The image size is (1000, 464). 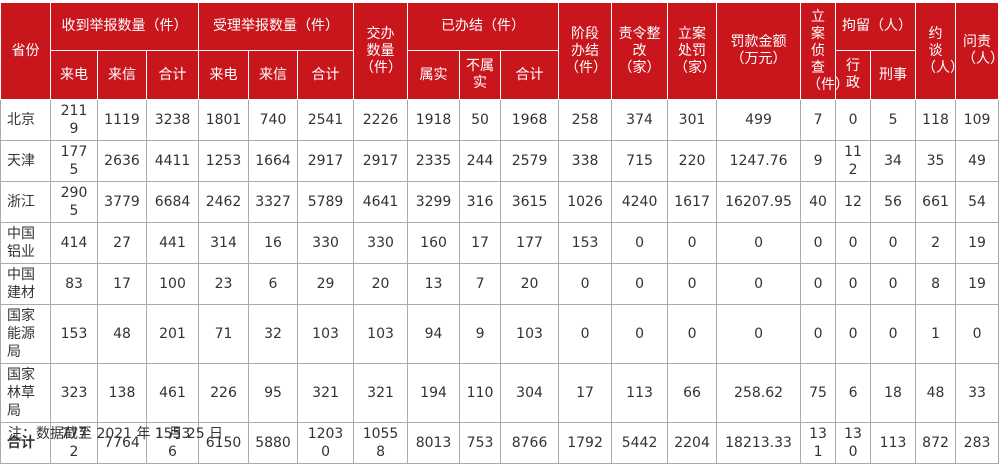 I want to click on cell: 2917, so click(x=326, y=161).